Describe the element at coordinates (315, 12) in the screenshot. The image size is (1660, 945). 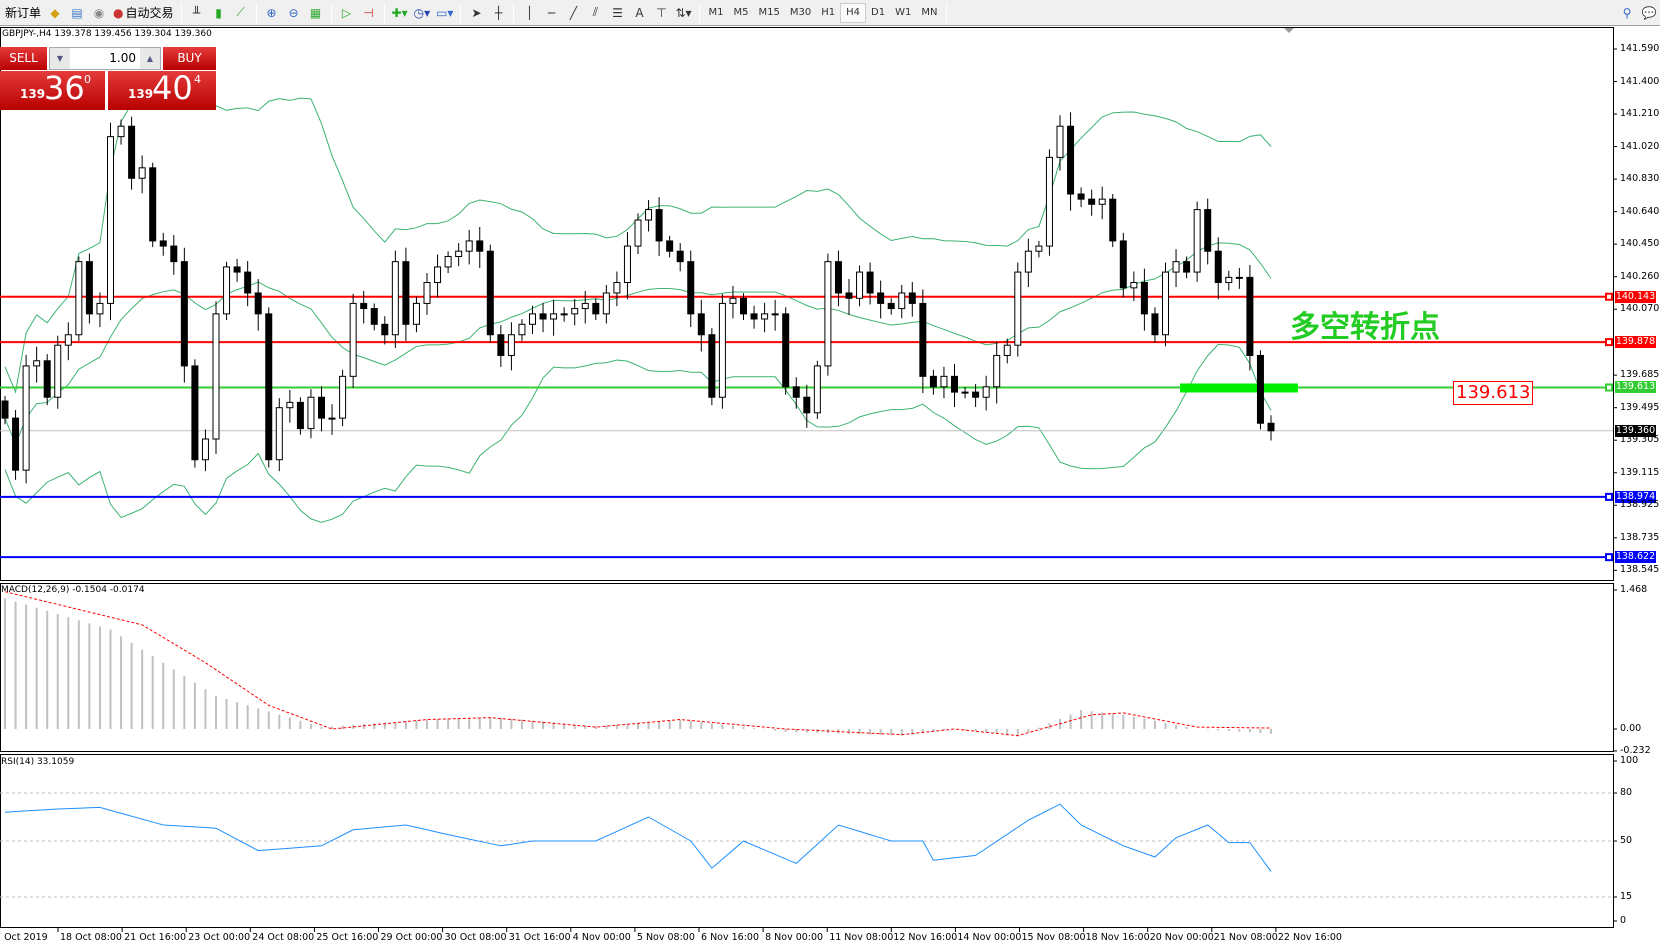
I see `tile-windows-icon: ▦` at that location.